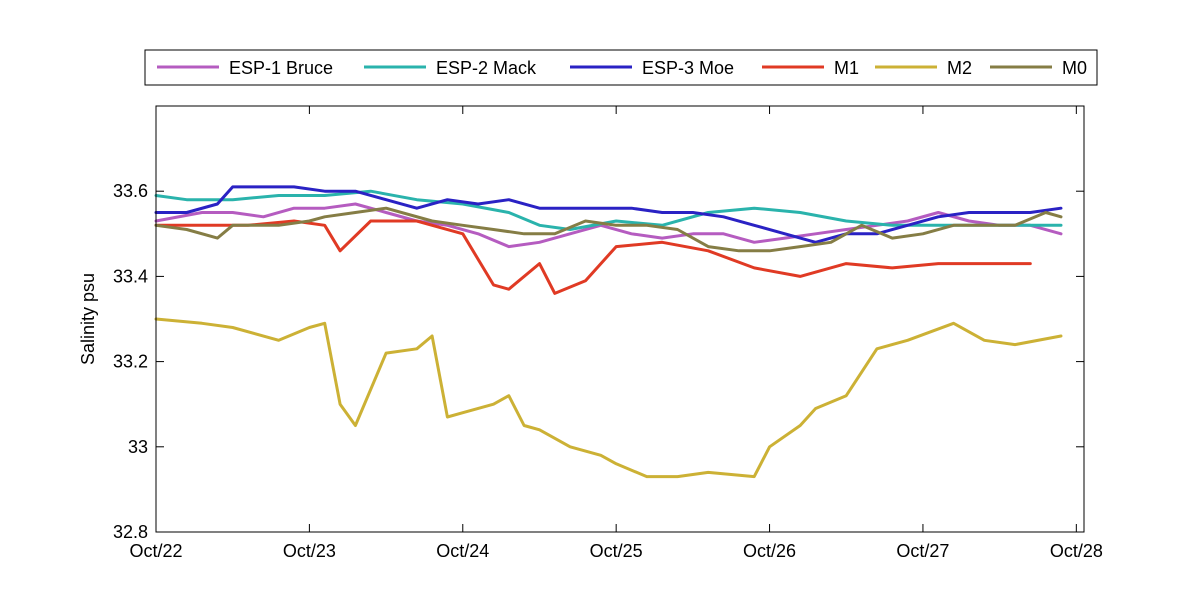  What do you see at coordinates (1074, 68) in the screenshot?
I see `legend-label-6: M0` at bounding box center [1074, 68].